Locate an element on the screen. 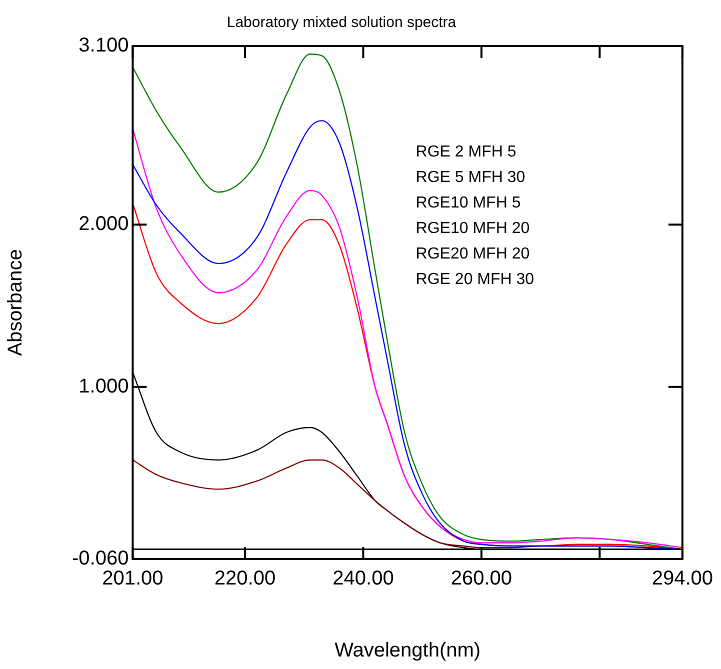  x-tick-label: 220.00 is located at coordinates (245, 579).